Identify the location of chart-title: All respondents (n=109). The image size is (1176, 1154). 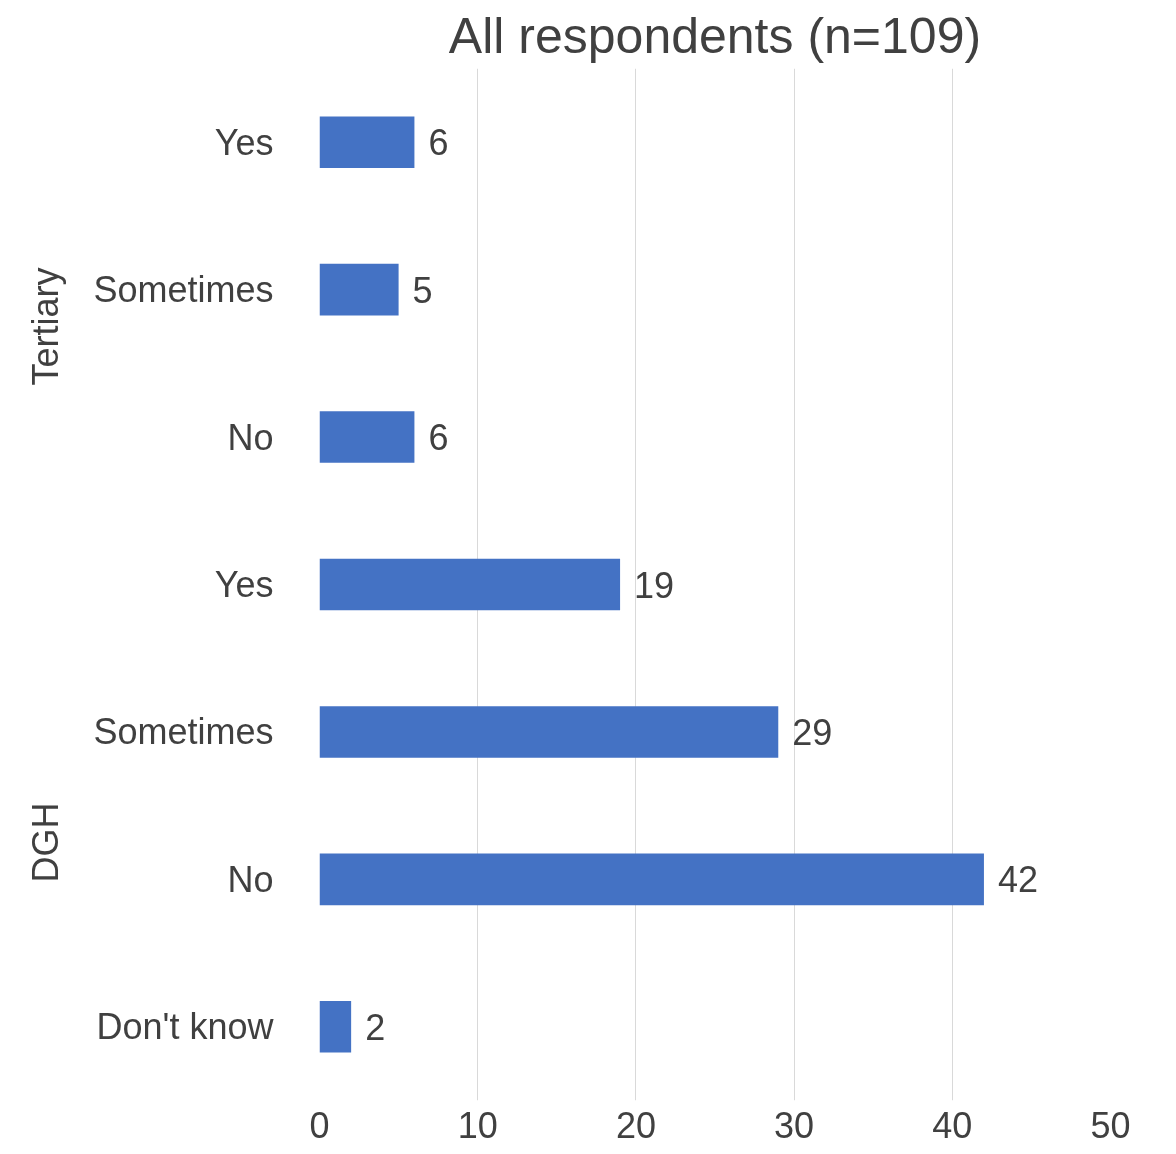
(715, 35).